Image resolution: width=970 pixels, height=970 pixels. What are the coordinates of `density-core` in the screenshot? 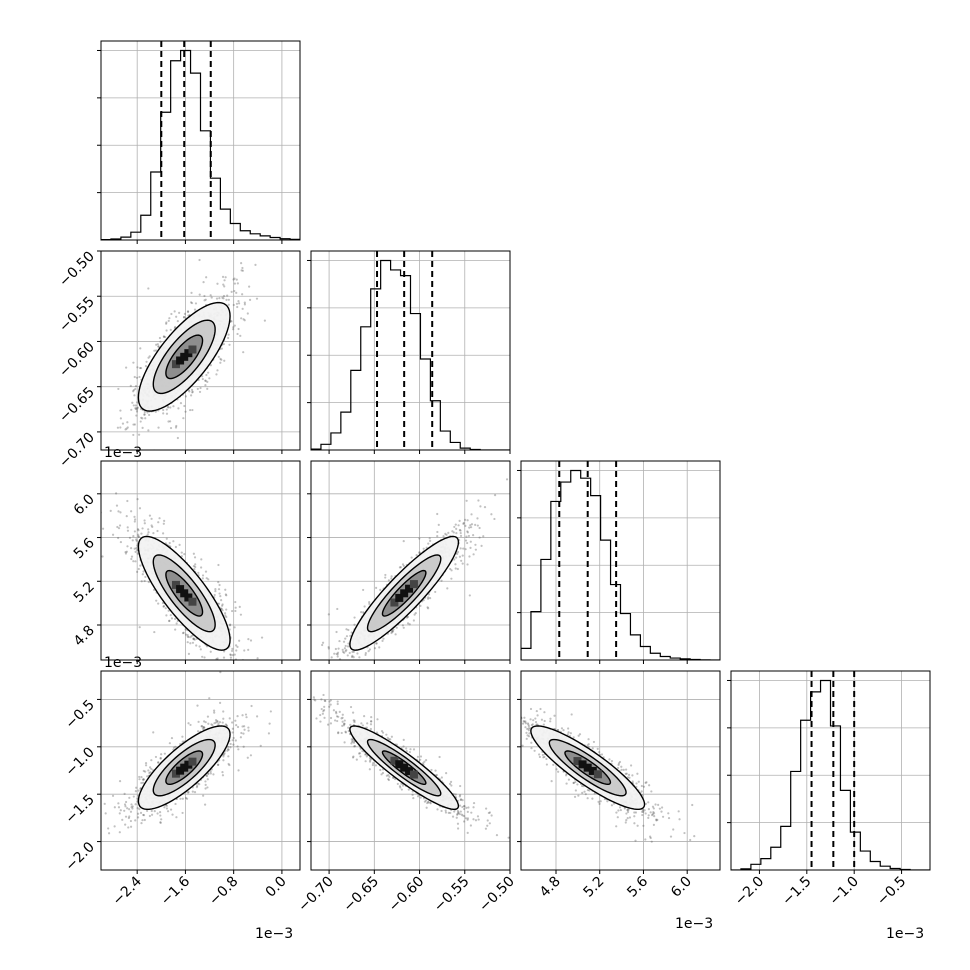 It's located at (404, 593).